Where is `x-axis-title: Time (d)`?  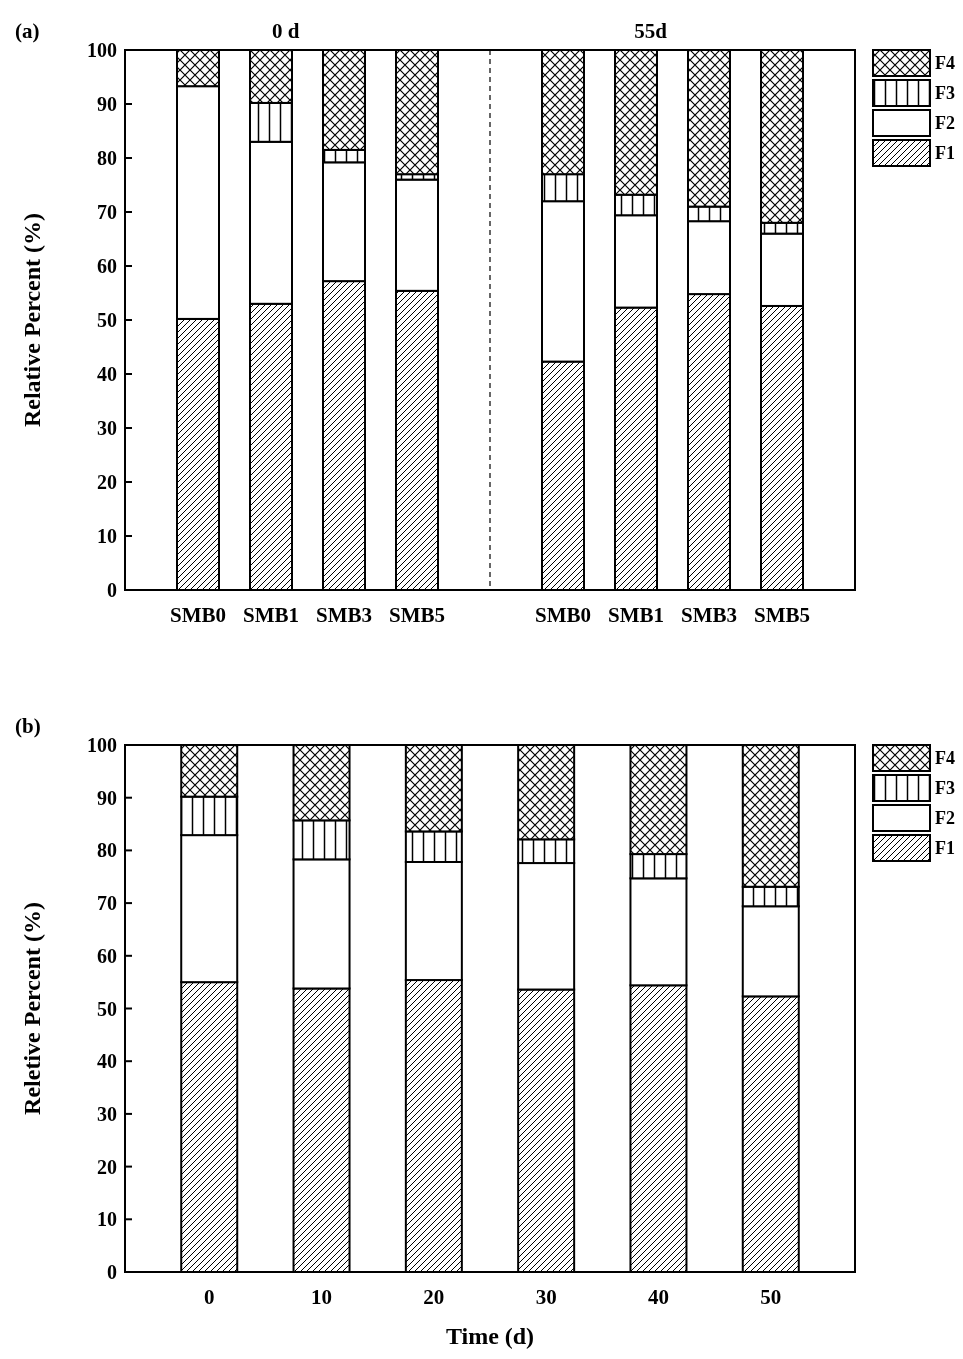 x-axis-title: Time (d) is located at coordinates (490, 1336).